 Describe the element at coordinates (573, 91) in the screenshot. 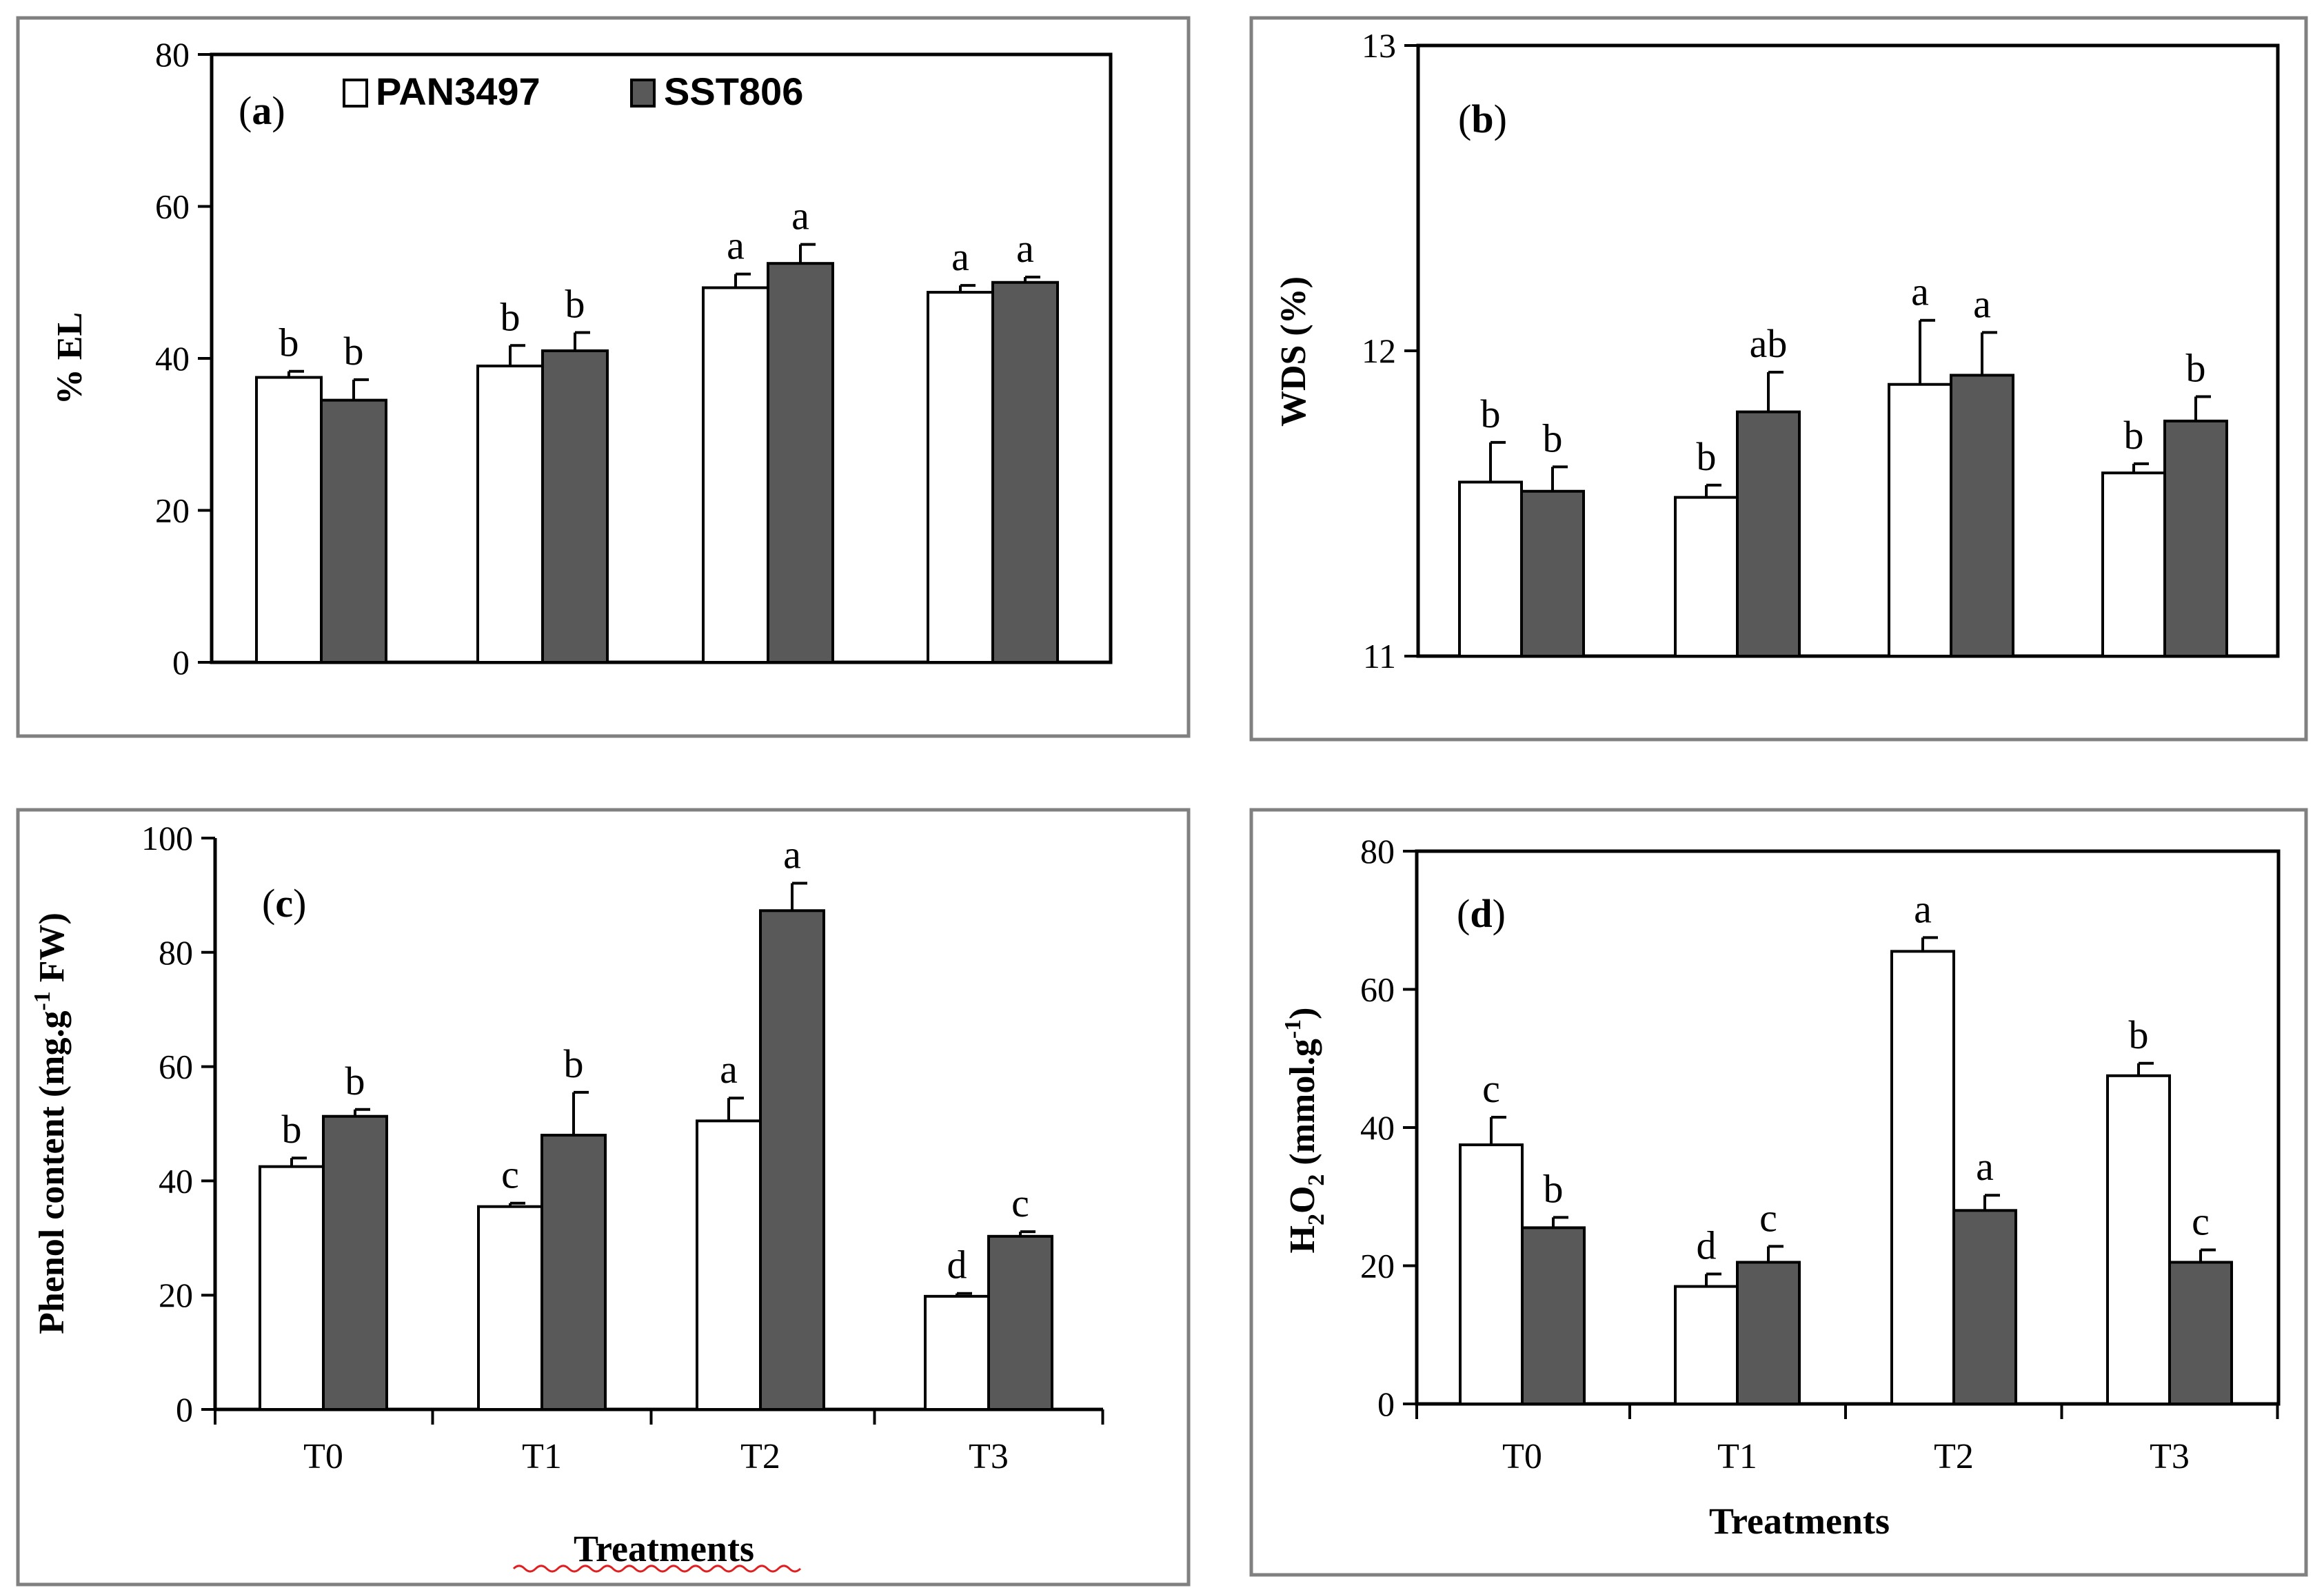

I see `legend: PAN3497 SST806` at that location.